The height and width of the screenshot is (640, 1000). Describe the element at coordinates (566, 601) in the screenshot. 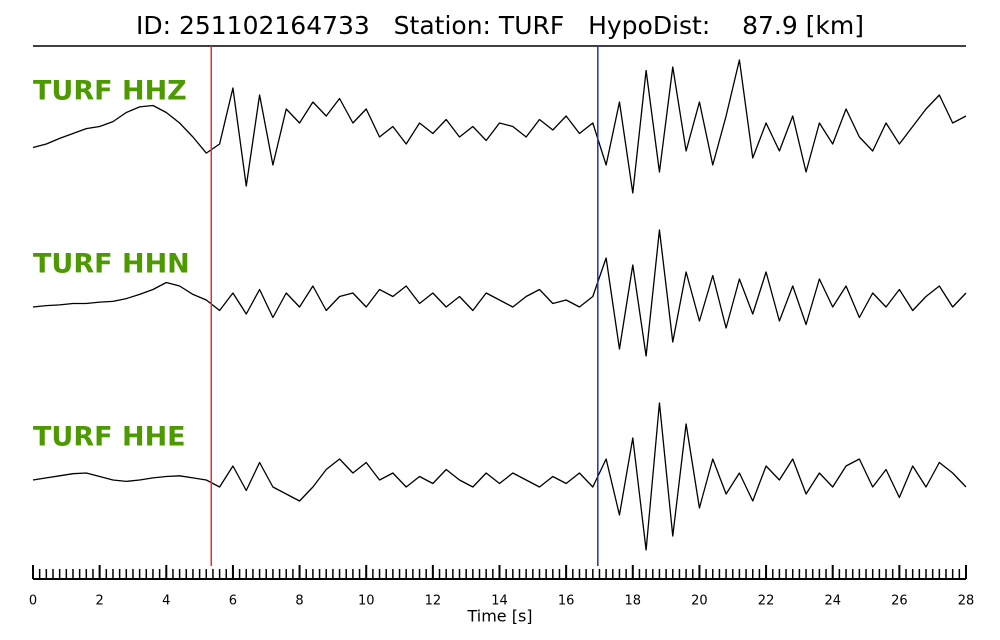

I see `x-tick-label: 16` at that location.